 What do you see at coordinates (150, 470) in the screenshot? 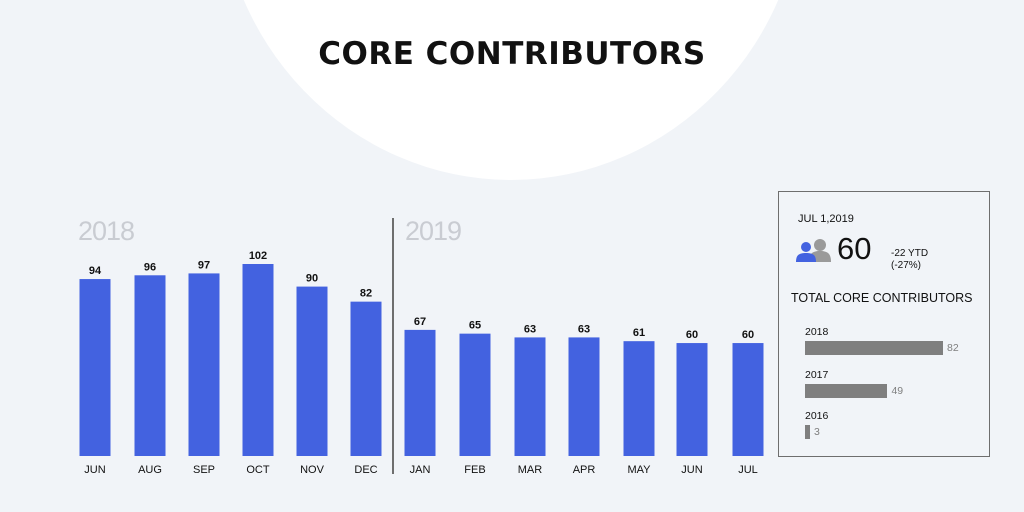
I see `month-tick-label: AUG` at bounding box center [150, 470].